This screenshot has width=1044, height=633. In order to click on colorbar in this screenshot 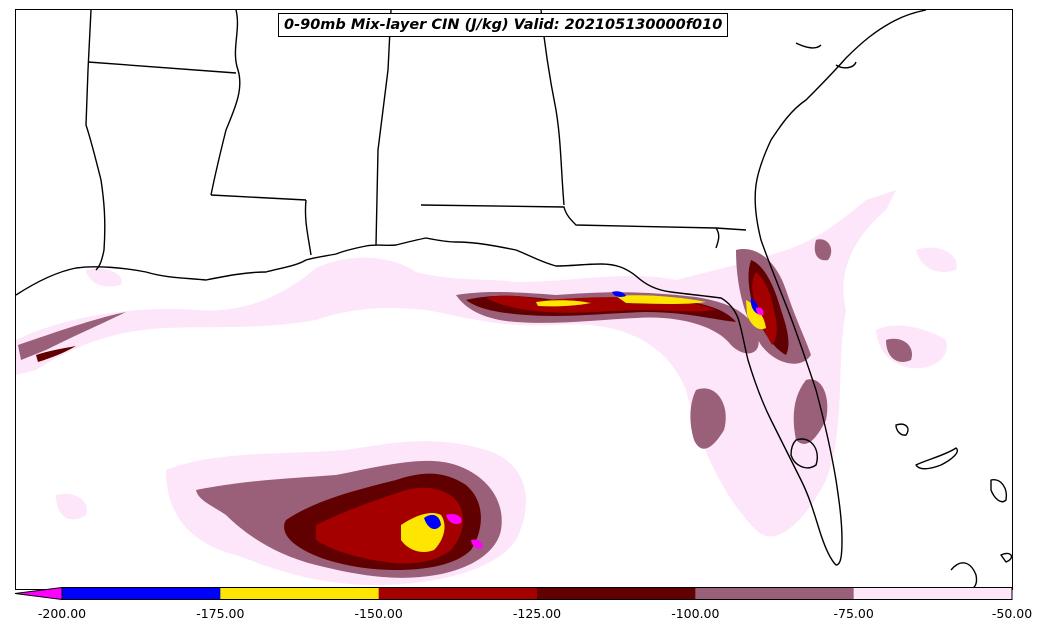, I will do `click(514, 593)`.